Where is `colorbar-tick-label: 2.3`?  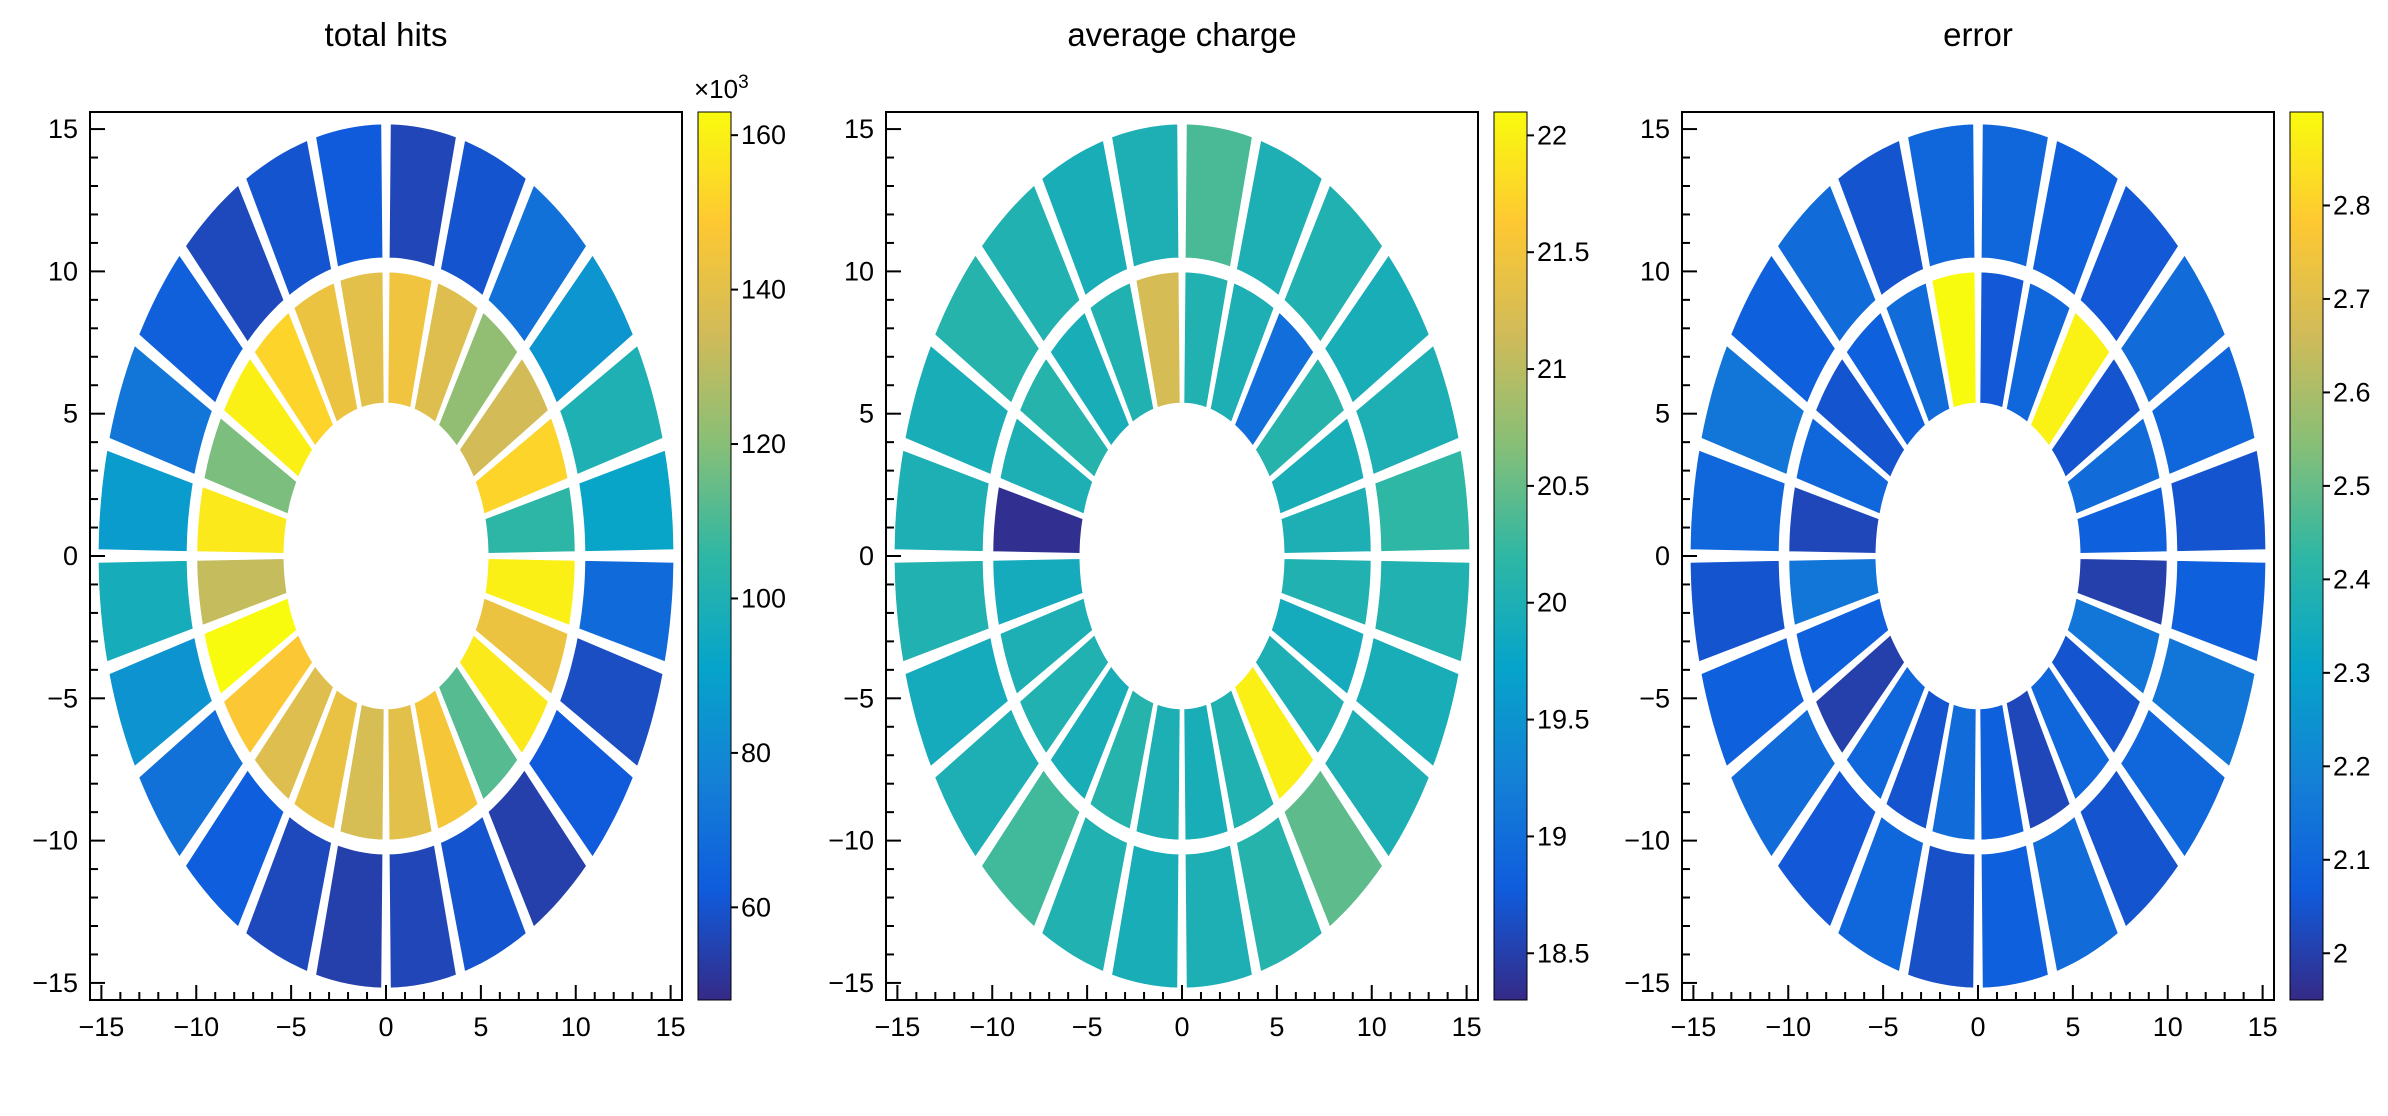 colorbar-tick-label: 2.3 is located at coordinates (2352, 673).